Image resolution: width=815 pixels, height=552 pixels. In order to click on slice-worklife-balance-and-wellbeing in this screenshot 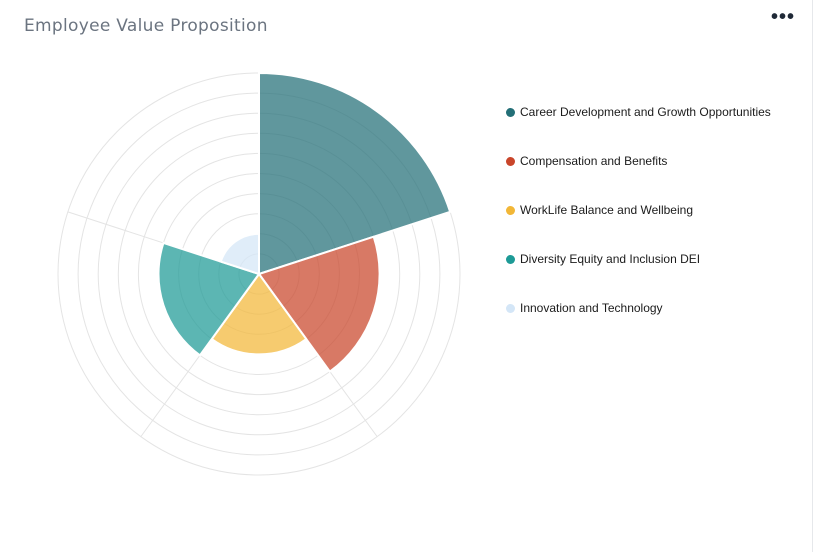, I will do `click(259, 314)`.